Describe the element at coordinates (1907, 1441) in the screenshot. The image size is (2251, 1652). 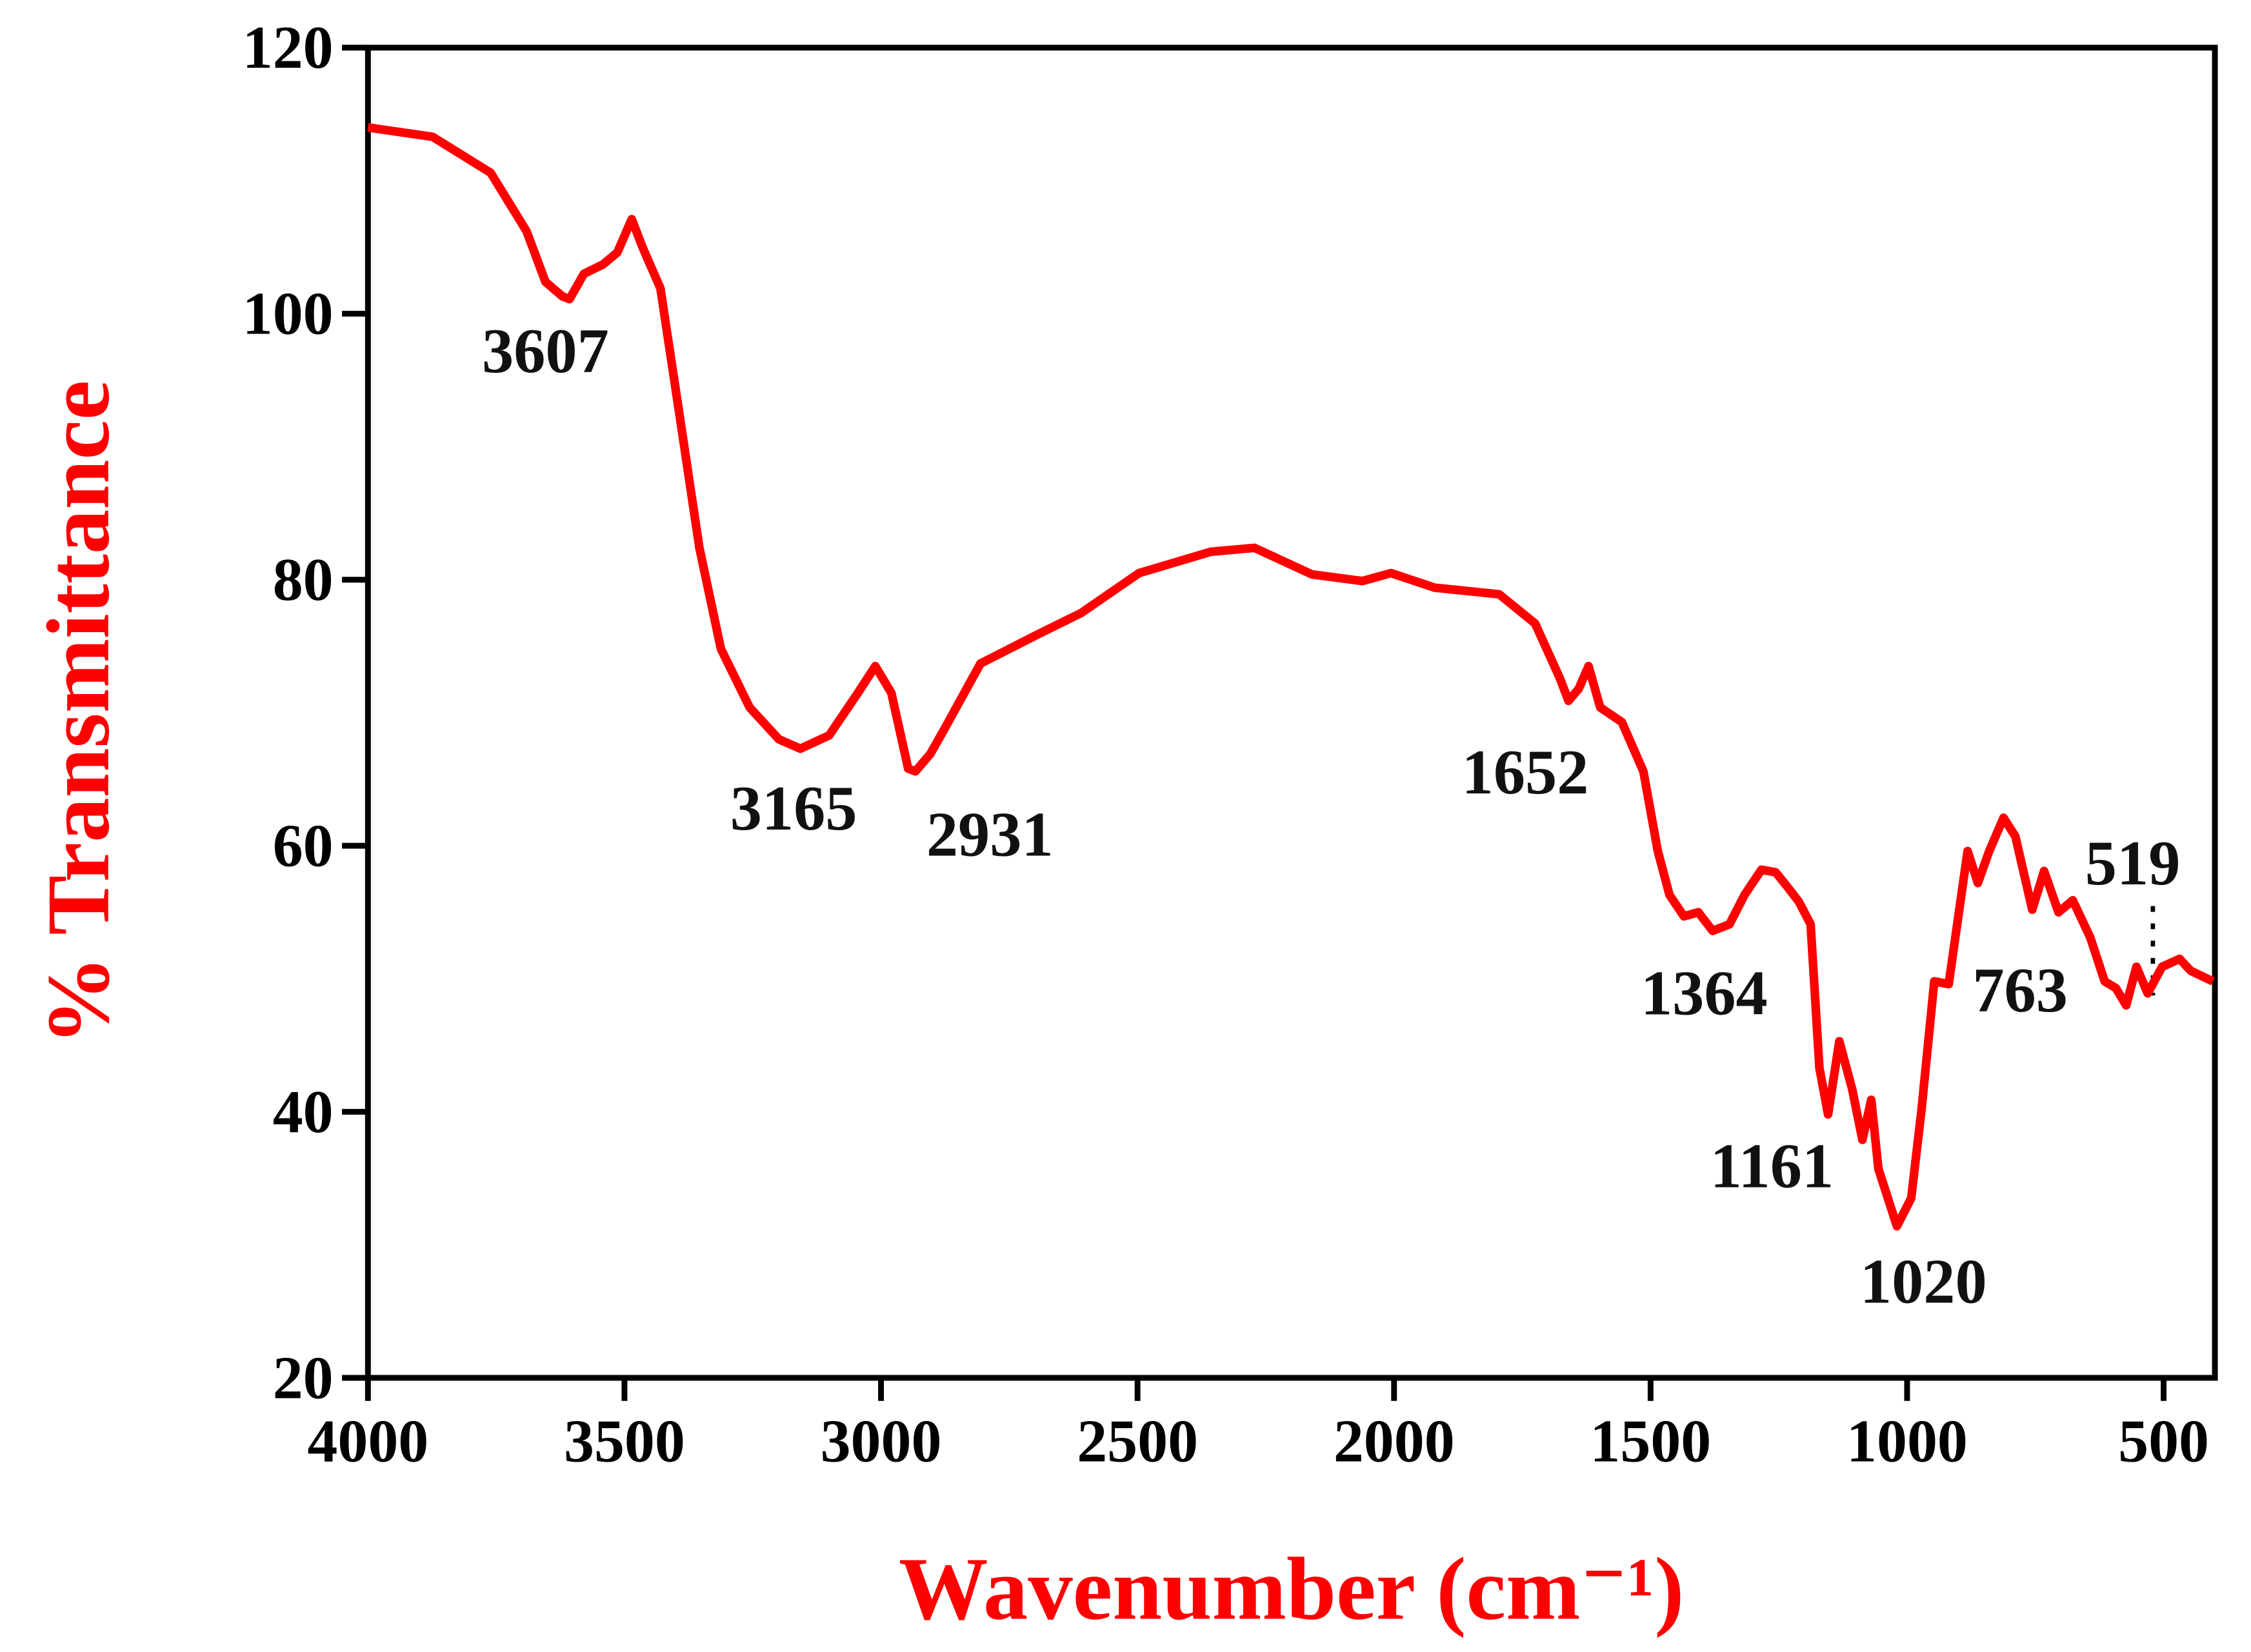
I see `x-tick-label: 1000` at that location.